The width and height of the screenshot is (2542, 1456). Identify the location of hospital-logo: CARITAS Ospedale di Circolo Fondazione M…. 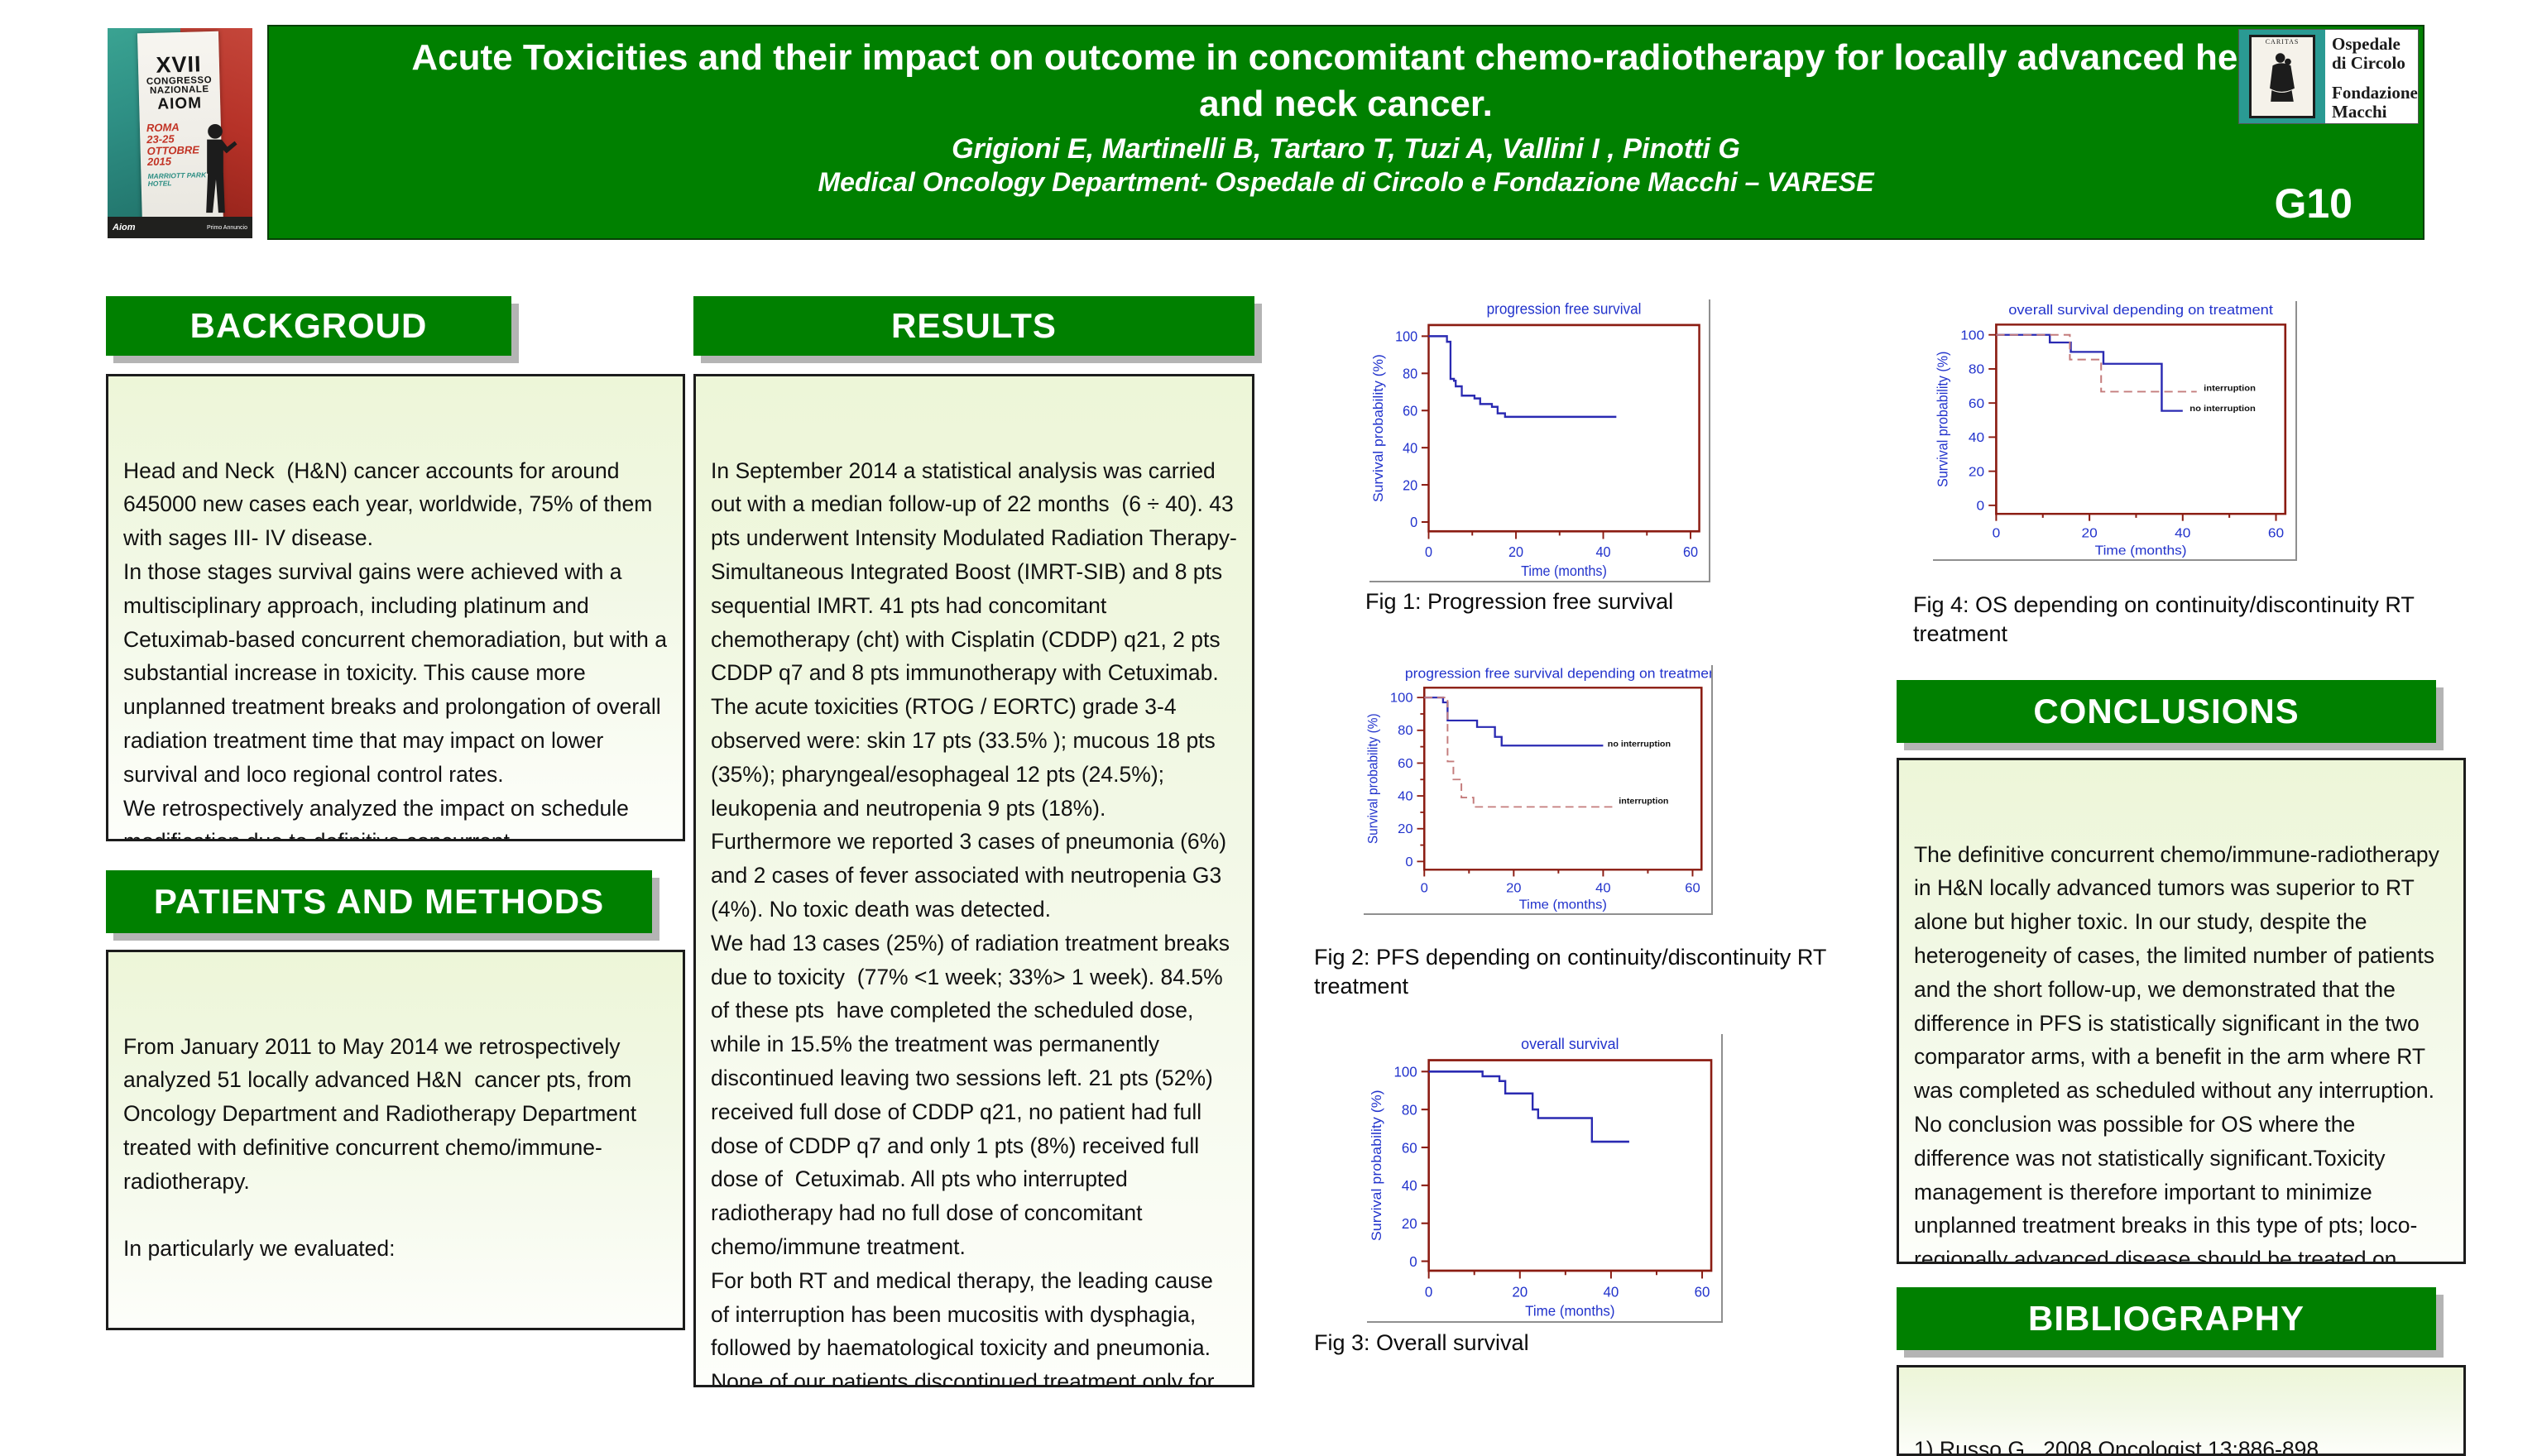
(2328, 76).